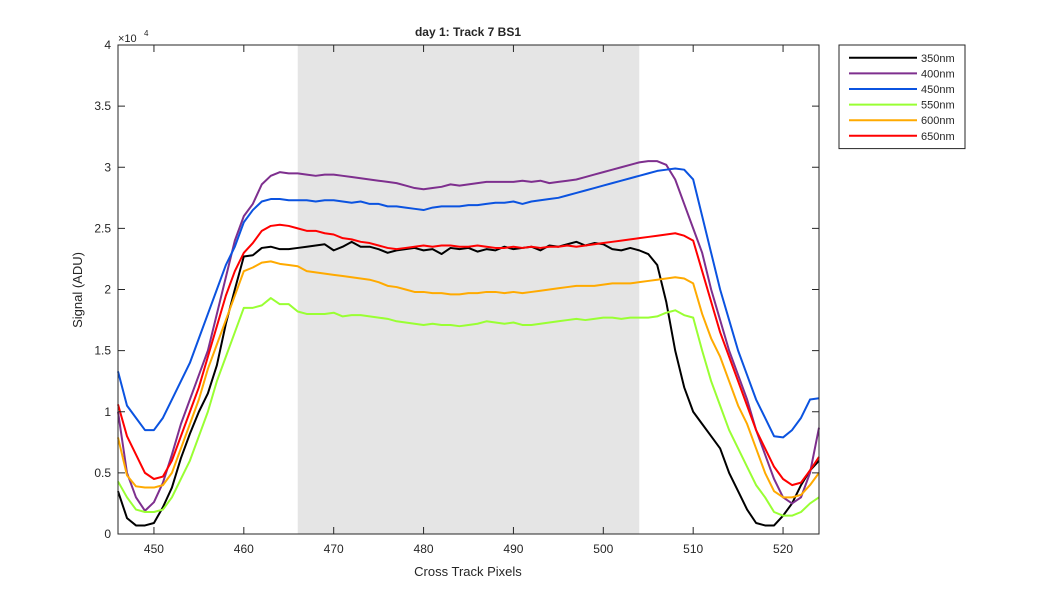 The width and height of the screenshot is (1050, 600). What do you see at coordinates (146, 33) in the screenshot?
I see `y-exponent-power: 4` at bounding box center [146, 33].